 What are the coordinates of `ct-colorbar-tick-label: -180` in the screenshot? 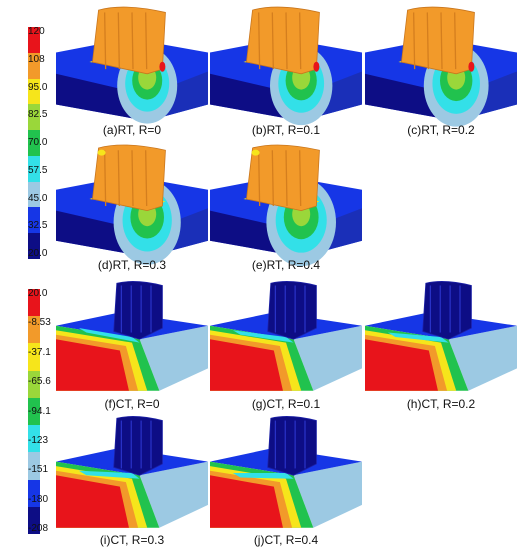 It's located at (38, 499).